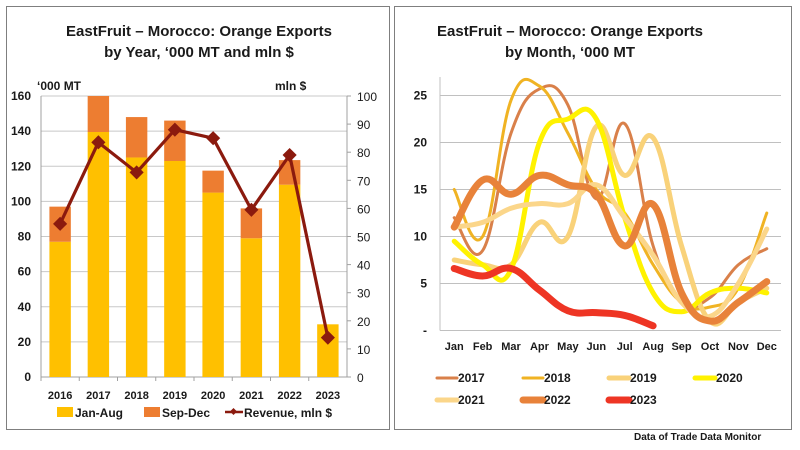 The width and height of the screenshot is (800, 450). Describe the element at coordinates (423, 284) in the screenshot. I see `y-axis-tick: 5` at that location.